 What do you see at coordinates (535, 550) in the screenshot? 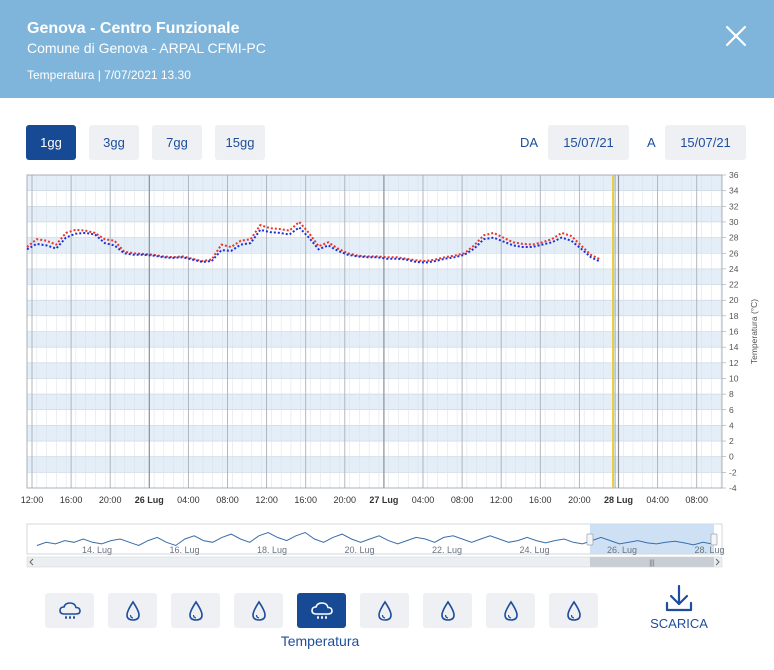
I see `navigator-label: 24. Lug` at bounding box center [535, 550].